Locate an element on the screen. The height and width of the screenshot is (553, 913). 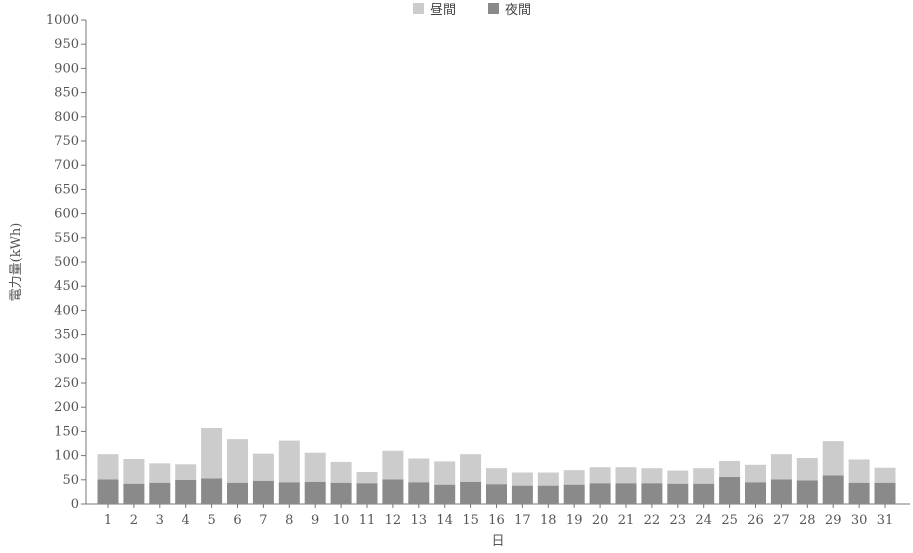
x-tick-label: 24 is located at coordinates (703, 520).